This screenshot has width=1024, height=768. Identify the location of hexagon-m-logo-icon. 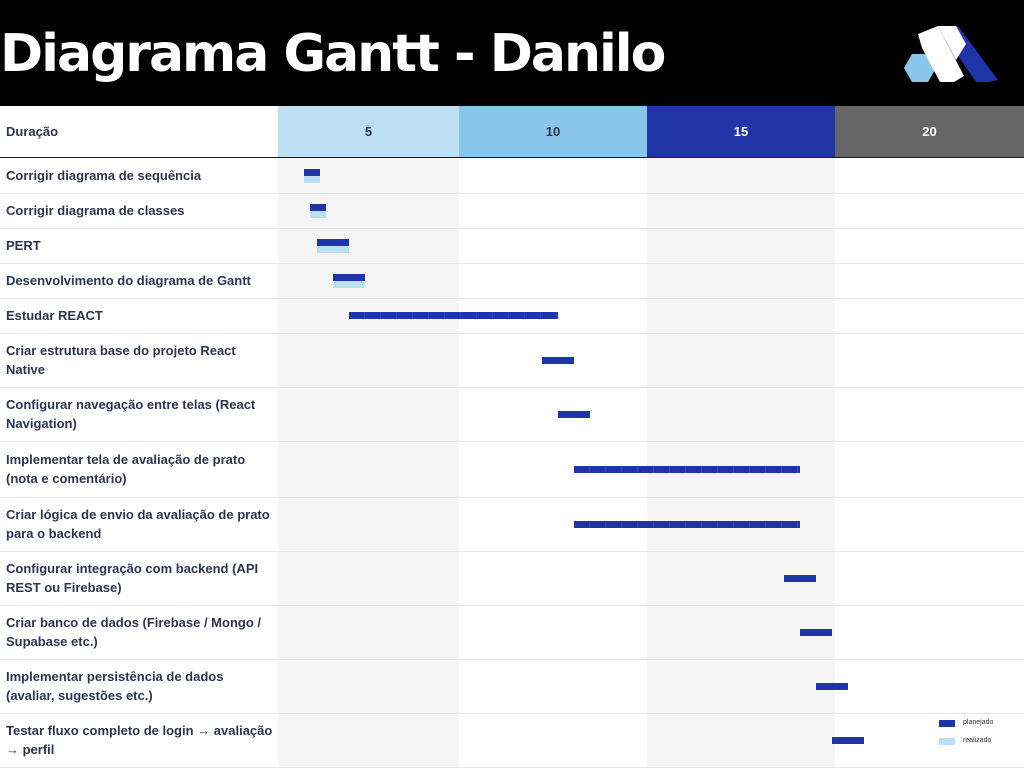
(951, 54).